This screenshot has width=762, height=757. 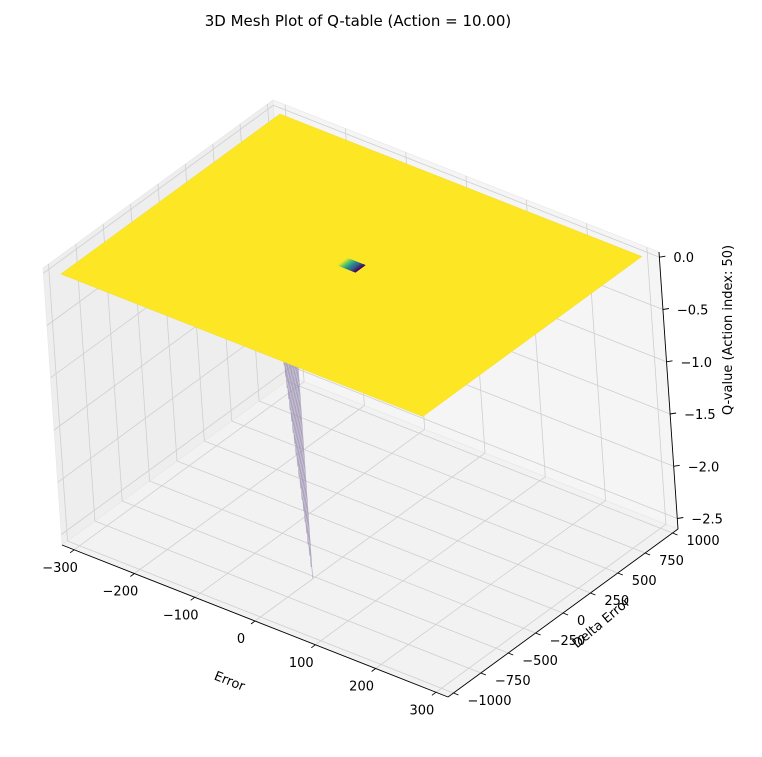 I want to click on z-tick-label: 0.0, so click(x=683, y=258).